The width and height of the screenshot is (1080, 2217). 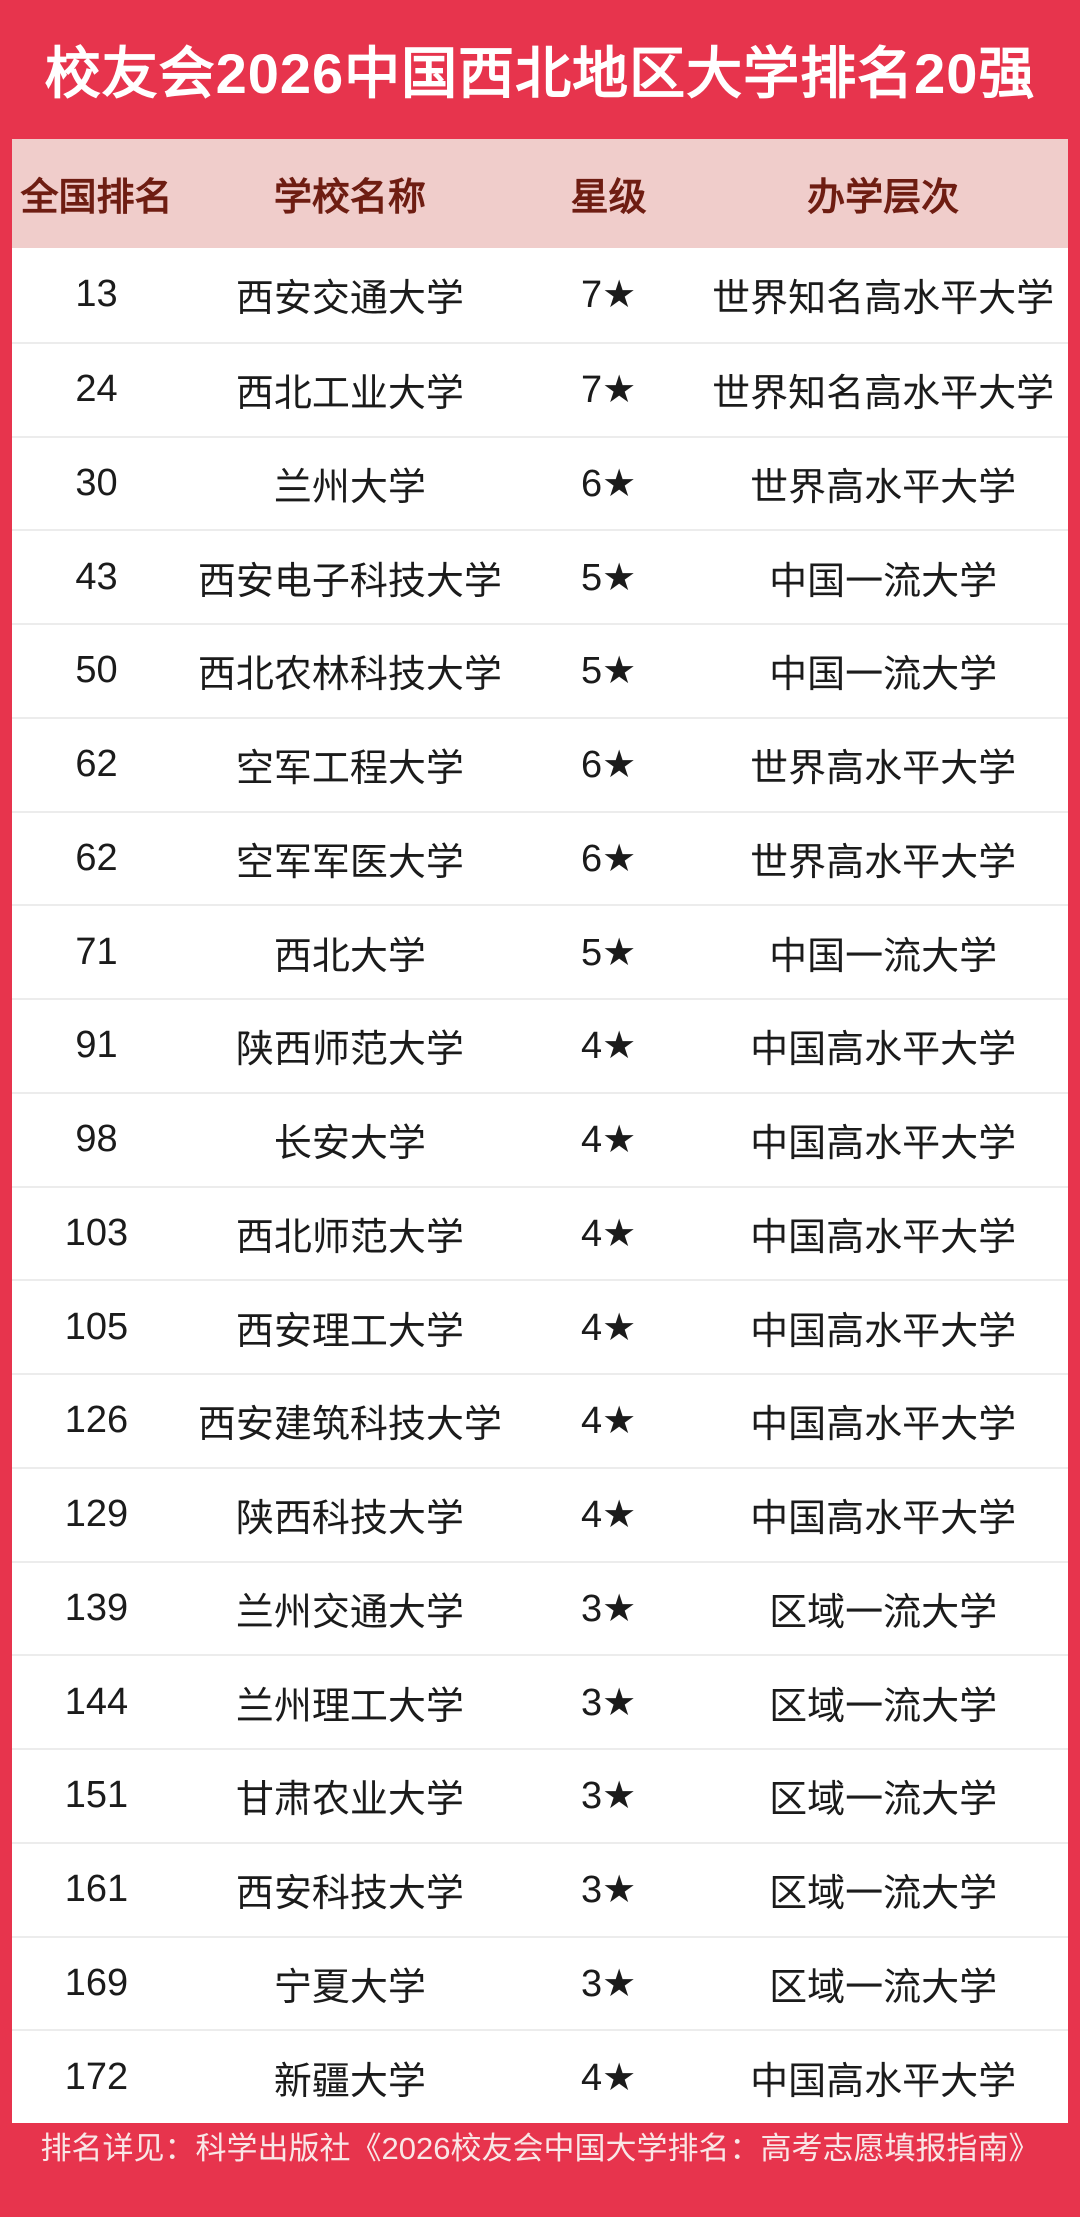 I want to click on cell-national-rank: 103, so click(x=96, y=1232).